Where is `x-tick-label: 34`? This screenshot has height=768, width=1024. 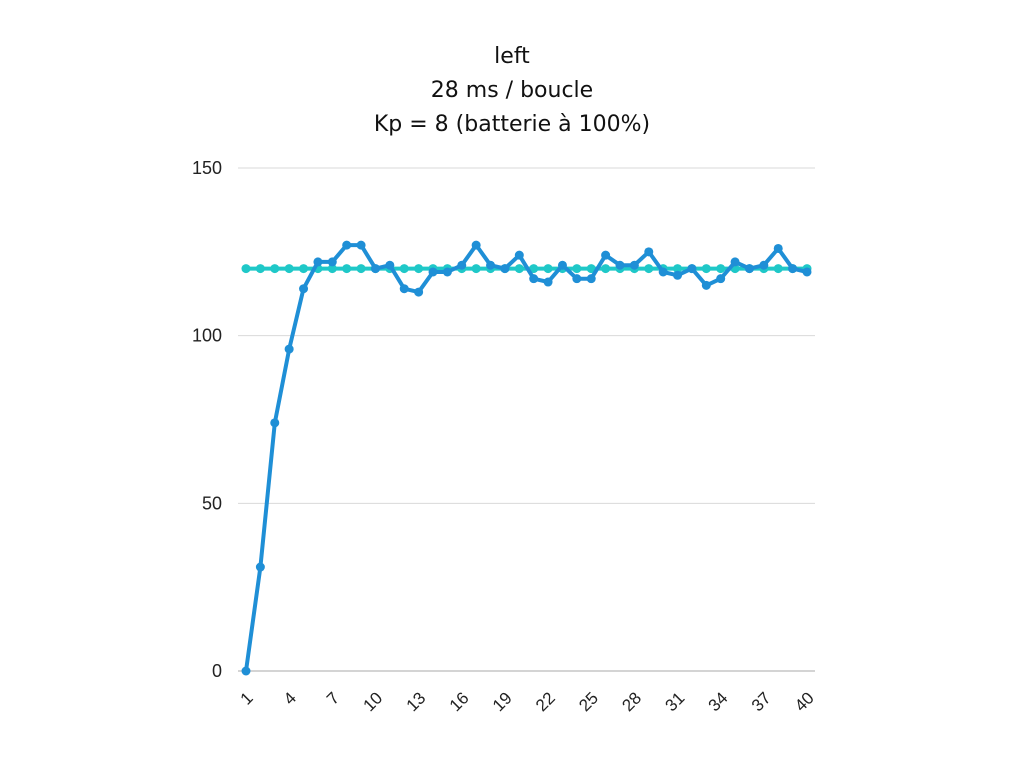
x-tick-label: 34 is located at coordinates (718, 701).